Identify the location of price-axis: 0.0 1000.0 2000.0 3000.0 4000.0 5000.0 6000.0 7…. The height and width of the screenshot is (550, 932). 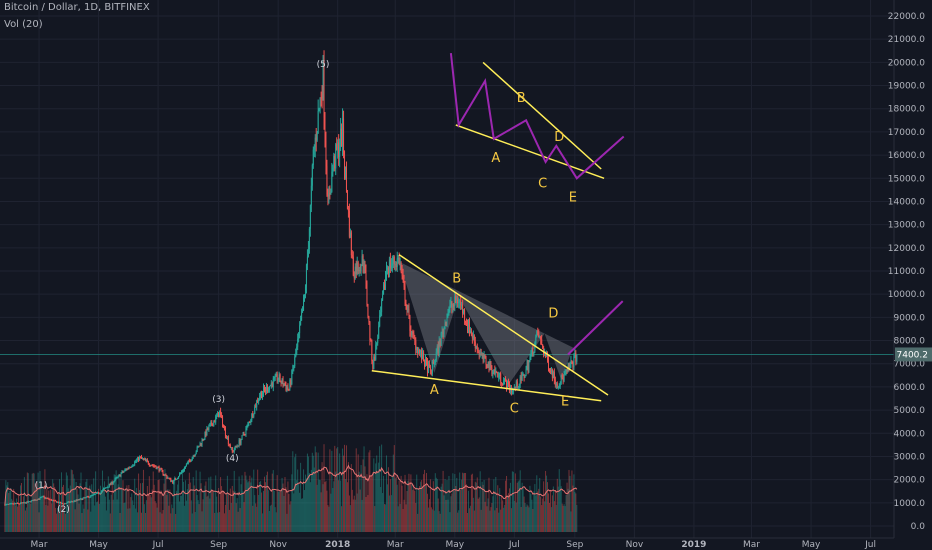
(910, 272).